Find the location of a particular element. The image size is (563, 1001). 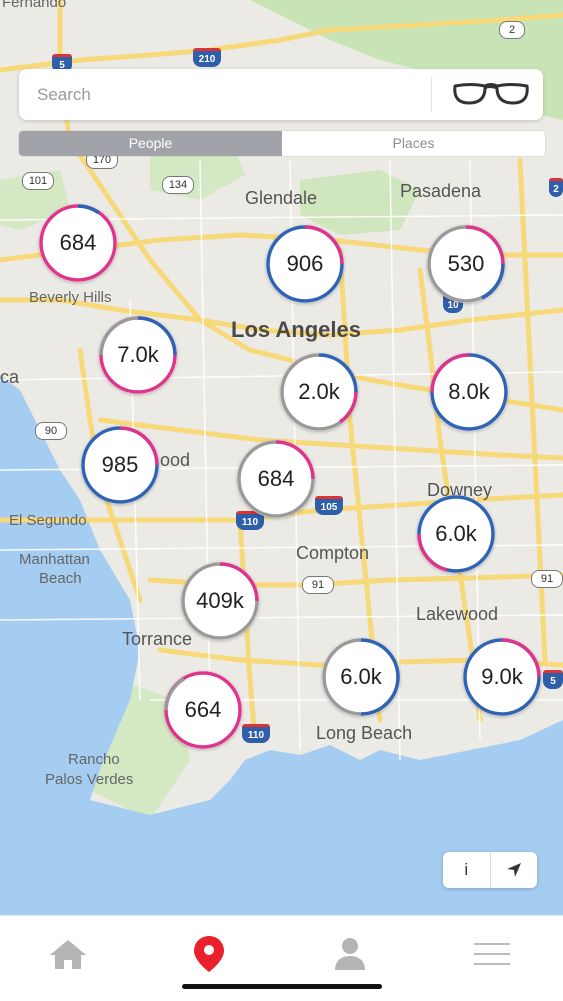

menu-icon is located at coordinates (492, 954).